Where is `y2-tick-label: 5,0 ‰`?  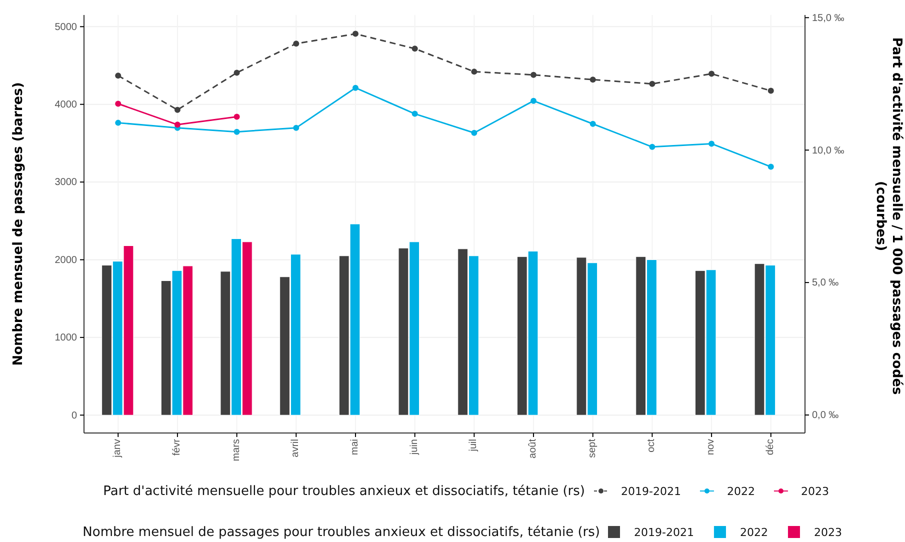 y2-tick-label: 5,0 ‰ is located at coordinates (825, 283).